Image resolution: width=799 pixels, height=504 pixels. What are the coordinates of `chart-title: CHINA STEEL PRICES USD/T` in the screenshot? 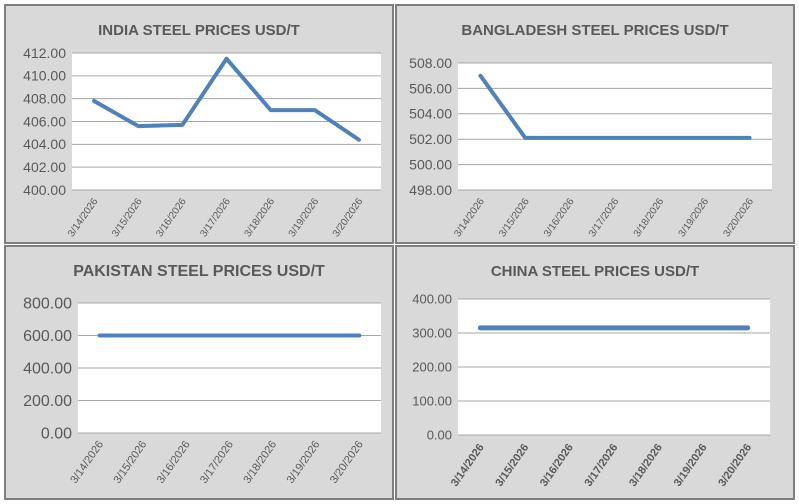 It's located at (595, 271).